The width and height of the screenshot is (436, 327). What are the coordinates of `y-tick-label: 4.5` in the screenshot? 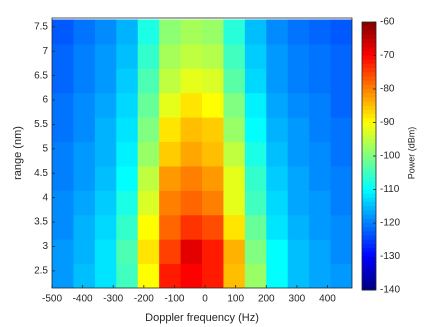 It's located at (41, 173).